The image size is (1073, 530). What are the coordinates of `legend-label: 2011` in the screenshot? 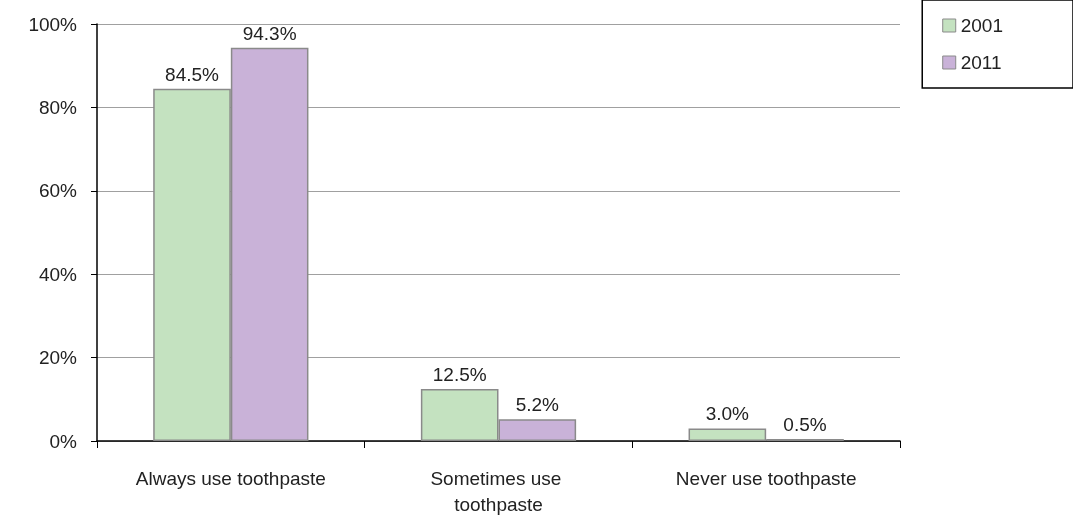 It's located at (981, 62).